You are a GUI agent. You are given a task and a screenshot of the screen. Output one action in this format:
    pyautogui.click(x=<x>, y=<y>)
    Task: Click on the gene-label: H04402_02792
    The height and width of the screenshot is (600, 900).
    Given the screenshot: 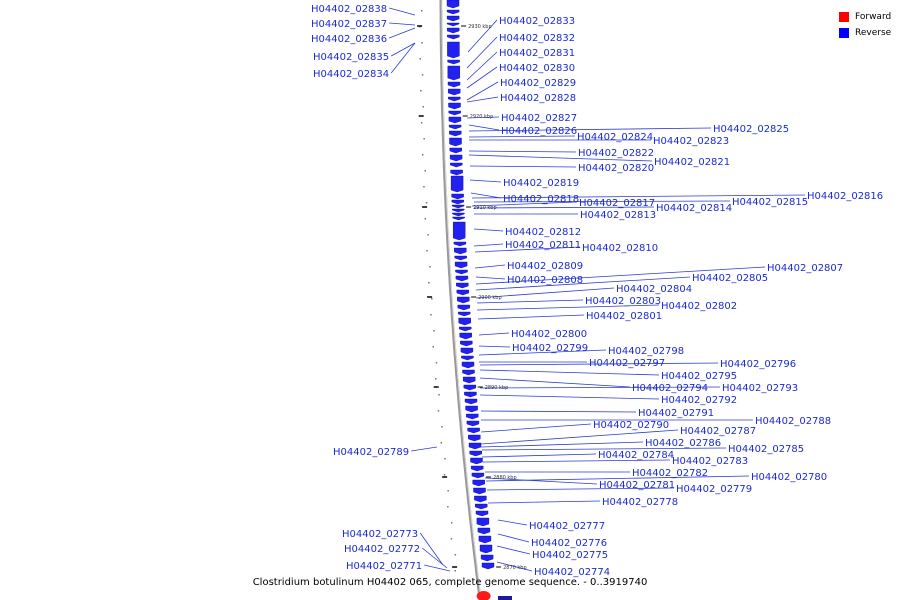 What is the action you would take?
    pyautogui.click(x=699, y=400)
    